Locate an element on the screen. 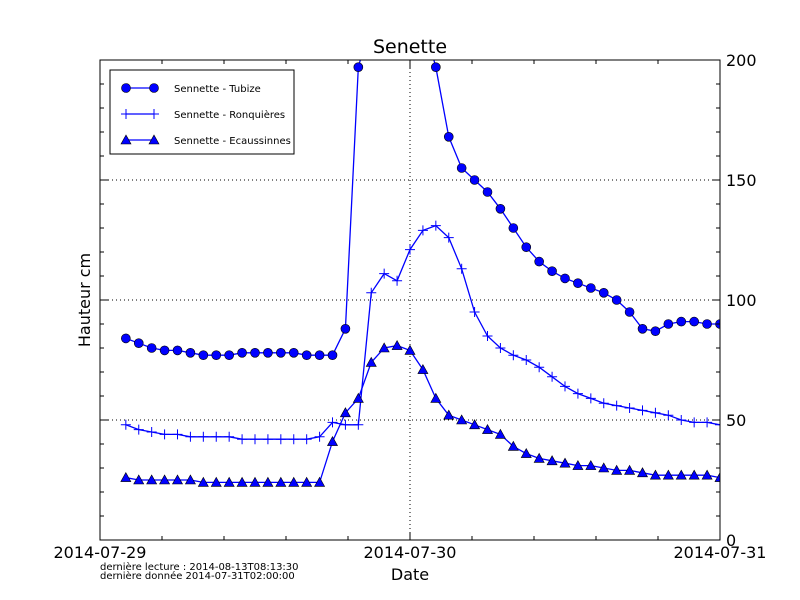  y-tick-label: 150 is located at coordinates (741, 180).